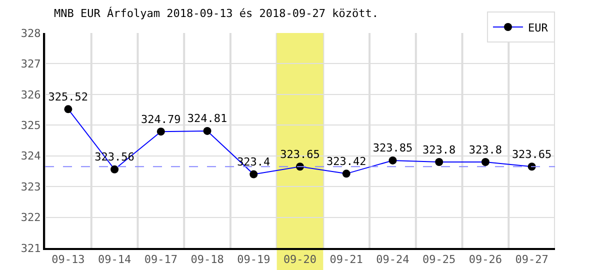 This screenshot has height=270, width=600. I want to click on x-tick-label: 09-18, so click(207, 259).